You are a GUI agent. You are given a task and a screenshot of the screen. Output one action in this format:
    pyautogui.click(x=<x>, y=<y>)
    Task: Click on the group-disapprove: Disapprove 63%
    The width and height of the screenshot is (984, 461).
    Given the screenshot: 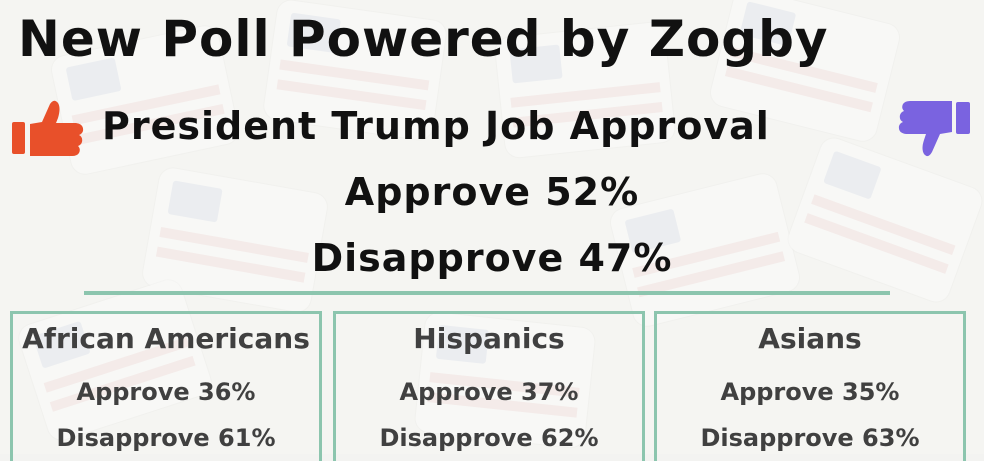 What is the action you would take?
    pyautogui.click(x=810, y=438)
    